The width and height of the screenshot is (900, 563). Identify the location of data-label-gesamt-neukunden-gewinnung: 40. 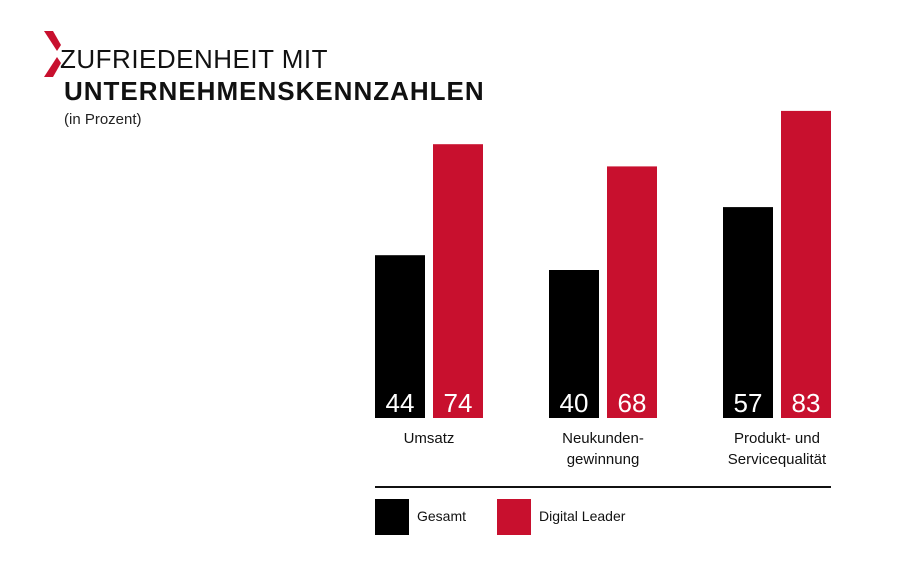
(574, 403).